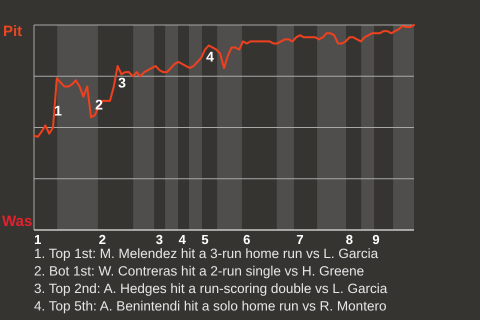 The width and height of the screenshot is (480, 320). Describe the element at coordinates (58, 110) in the screenshot. I see `annotation: 1` at that location.